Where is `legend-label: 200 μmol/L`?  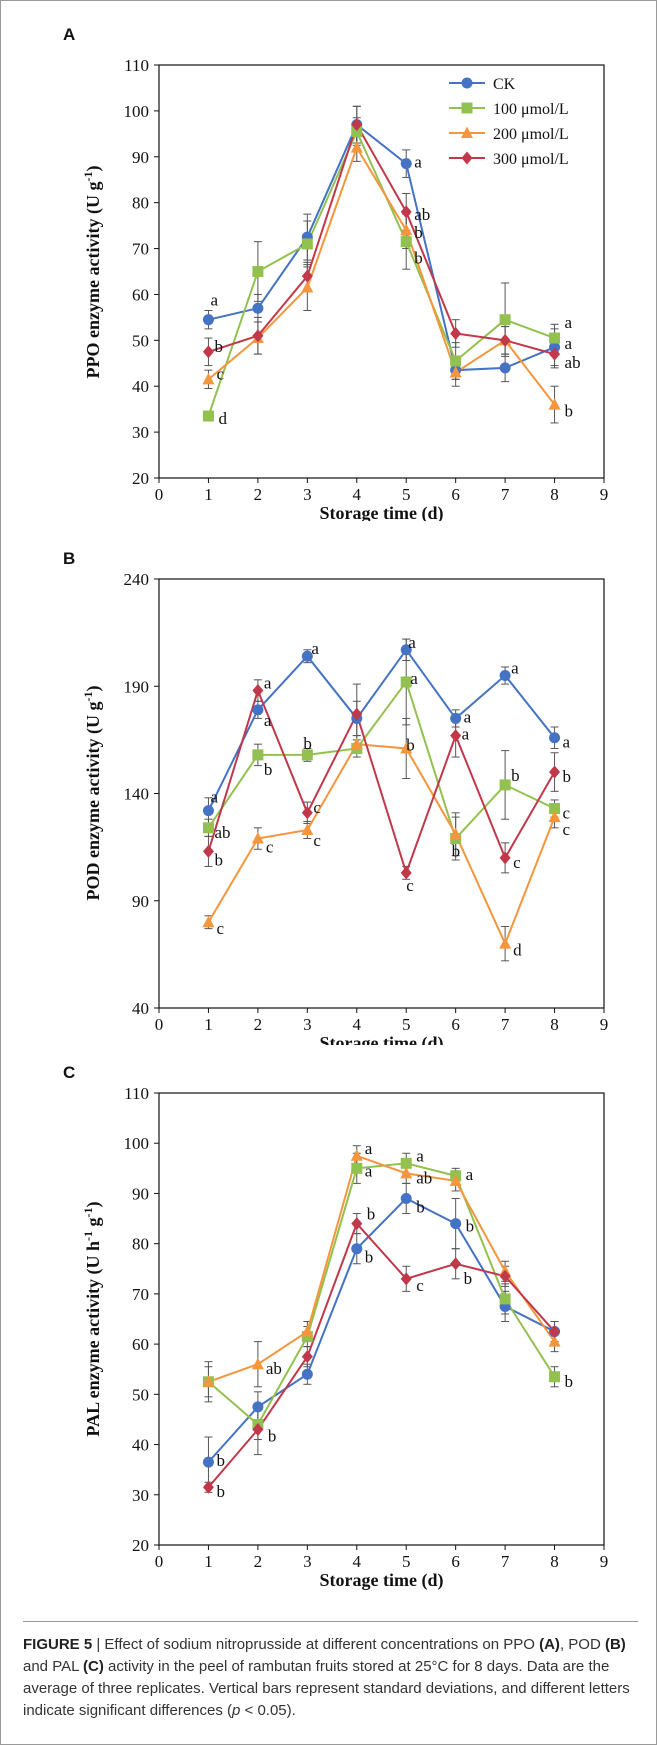
legend-label: 200 μmol/L is located at coordinates (531, 134).